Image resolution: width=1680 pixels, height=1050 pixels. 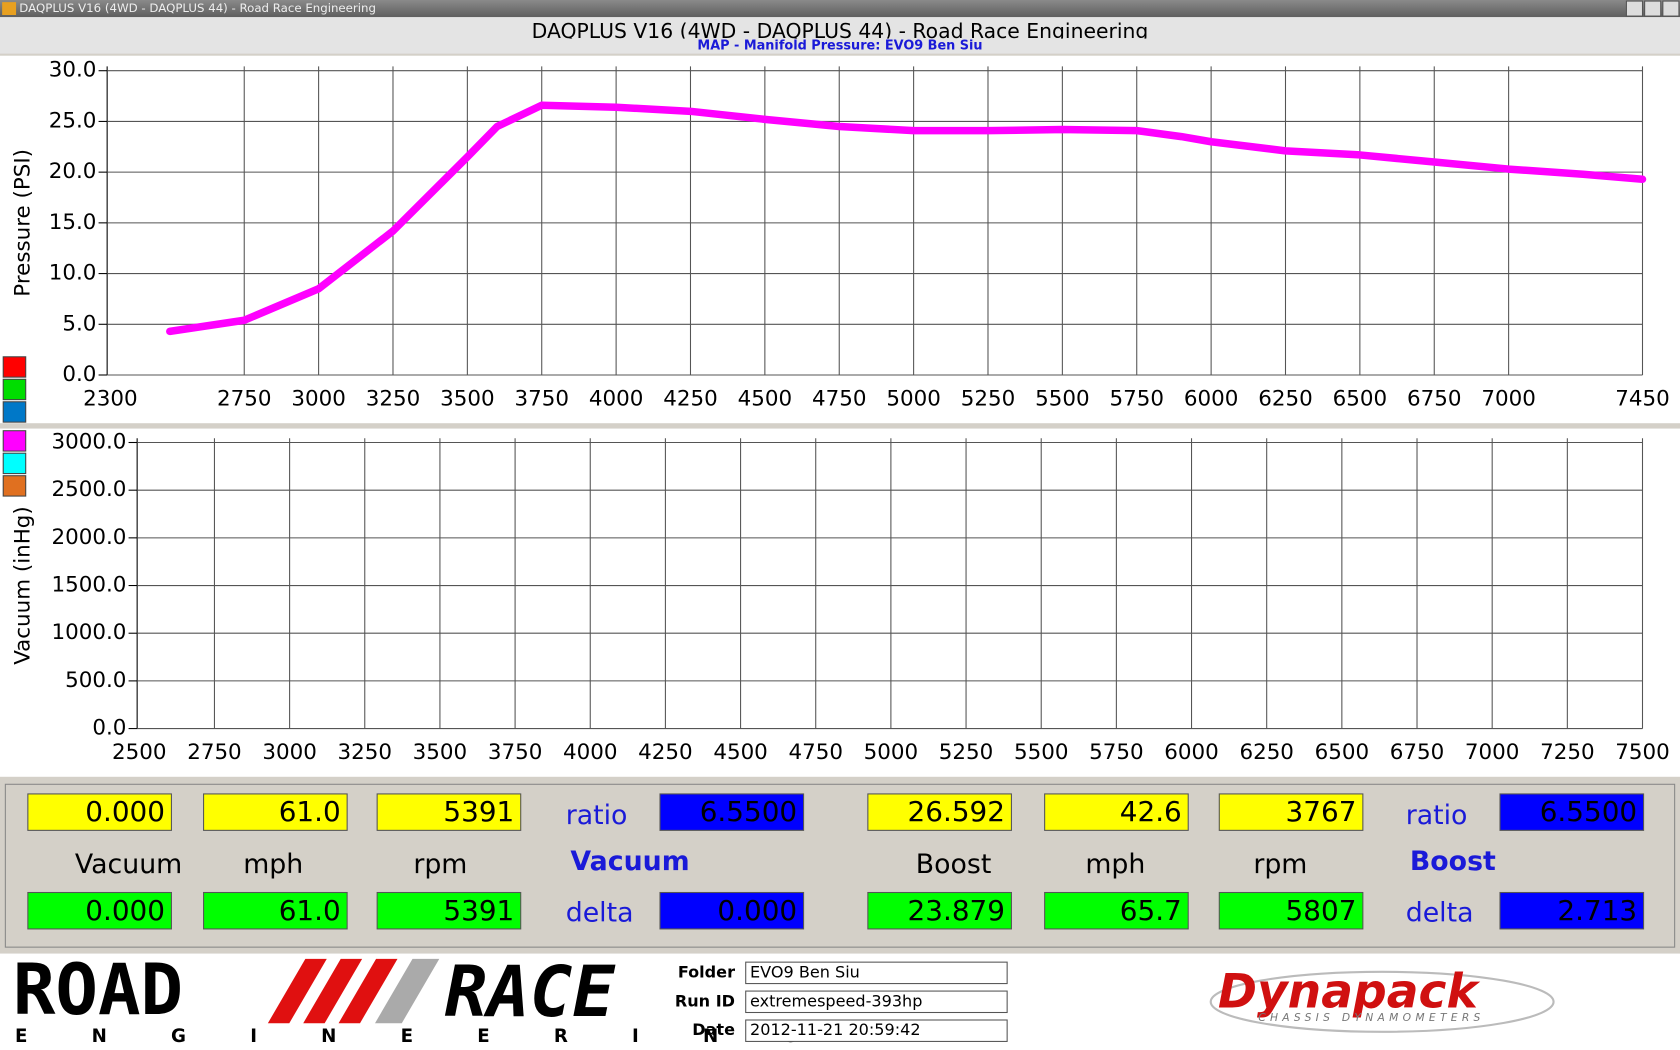 What do you see at coordinates (1151, 910) in the screenshot?
I see `readout-box-value: 65.7` at bounding box center [1151, 910].